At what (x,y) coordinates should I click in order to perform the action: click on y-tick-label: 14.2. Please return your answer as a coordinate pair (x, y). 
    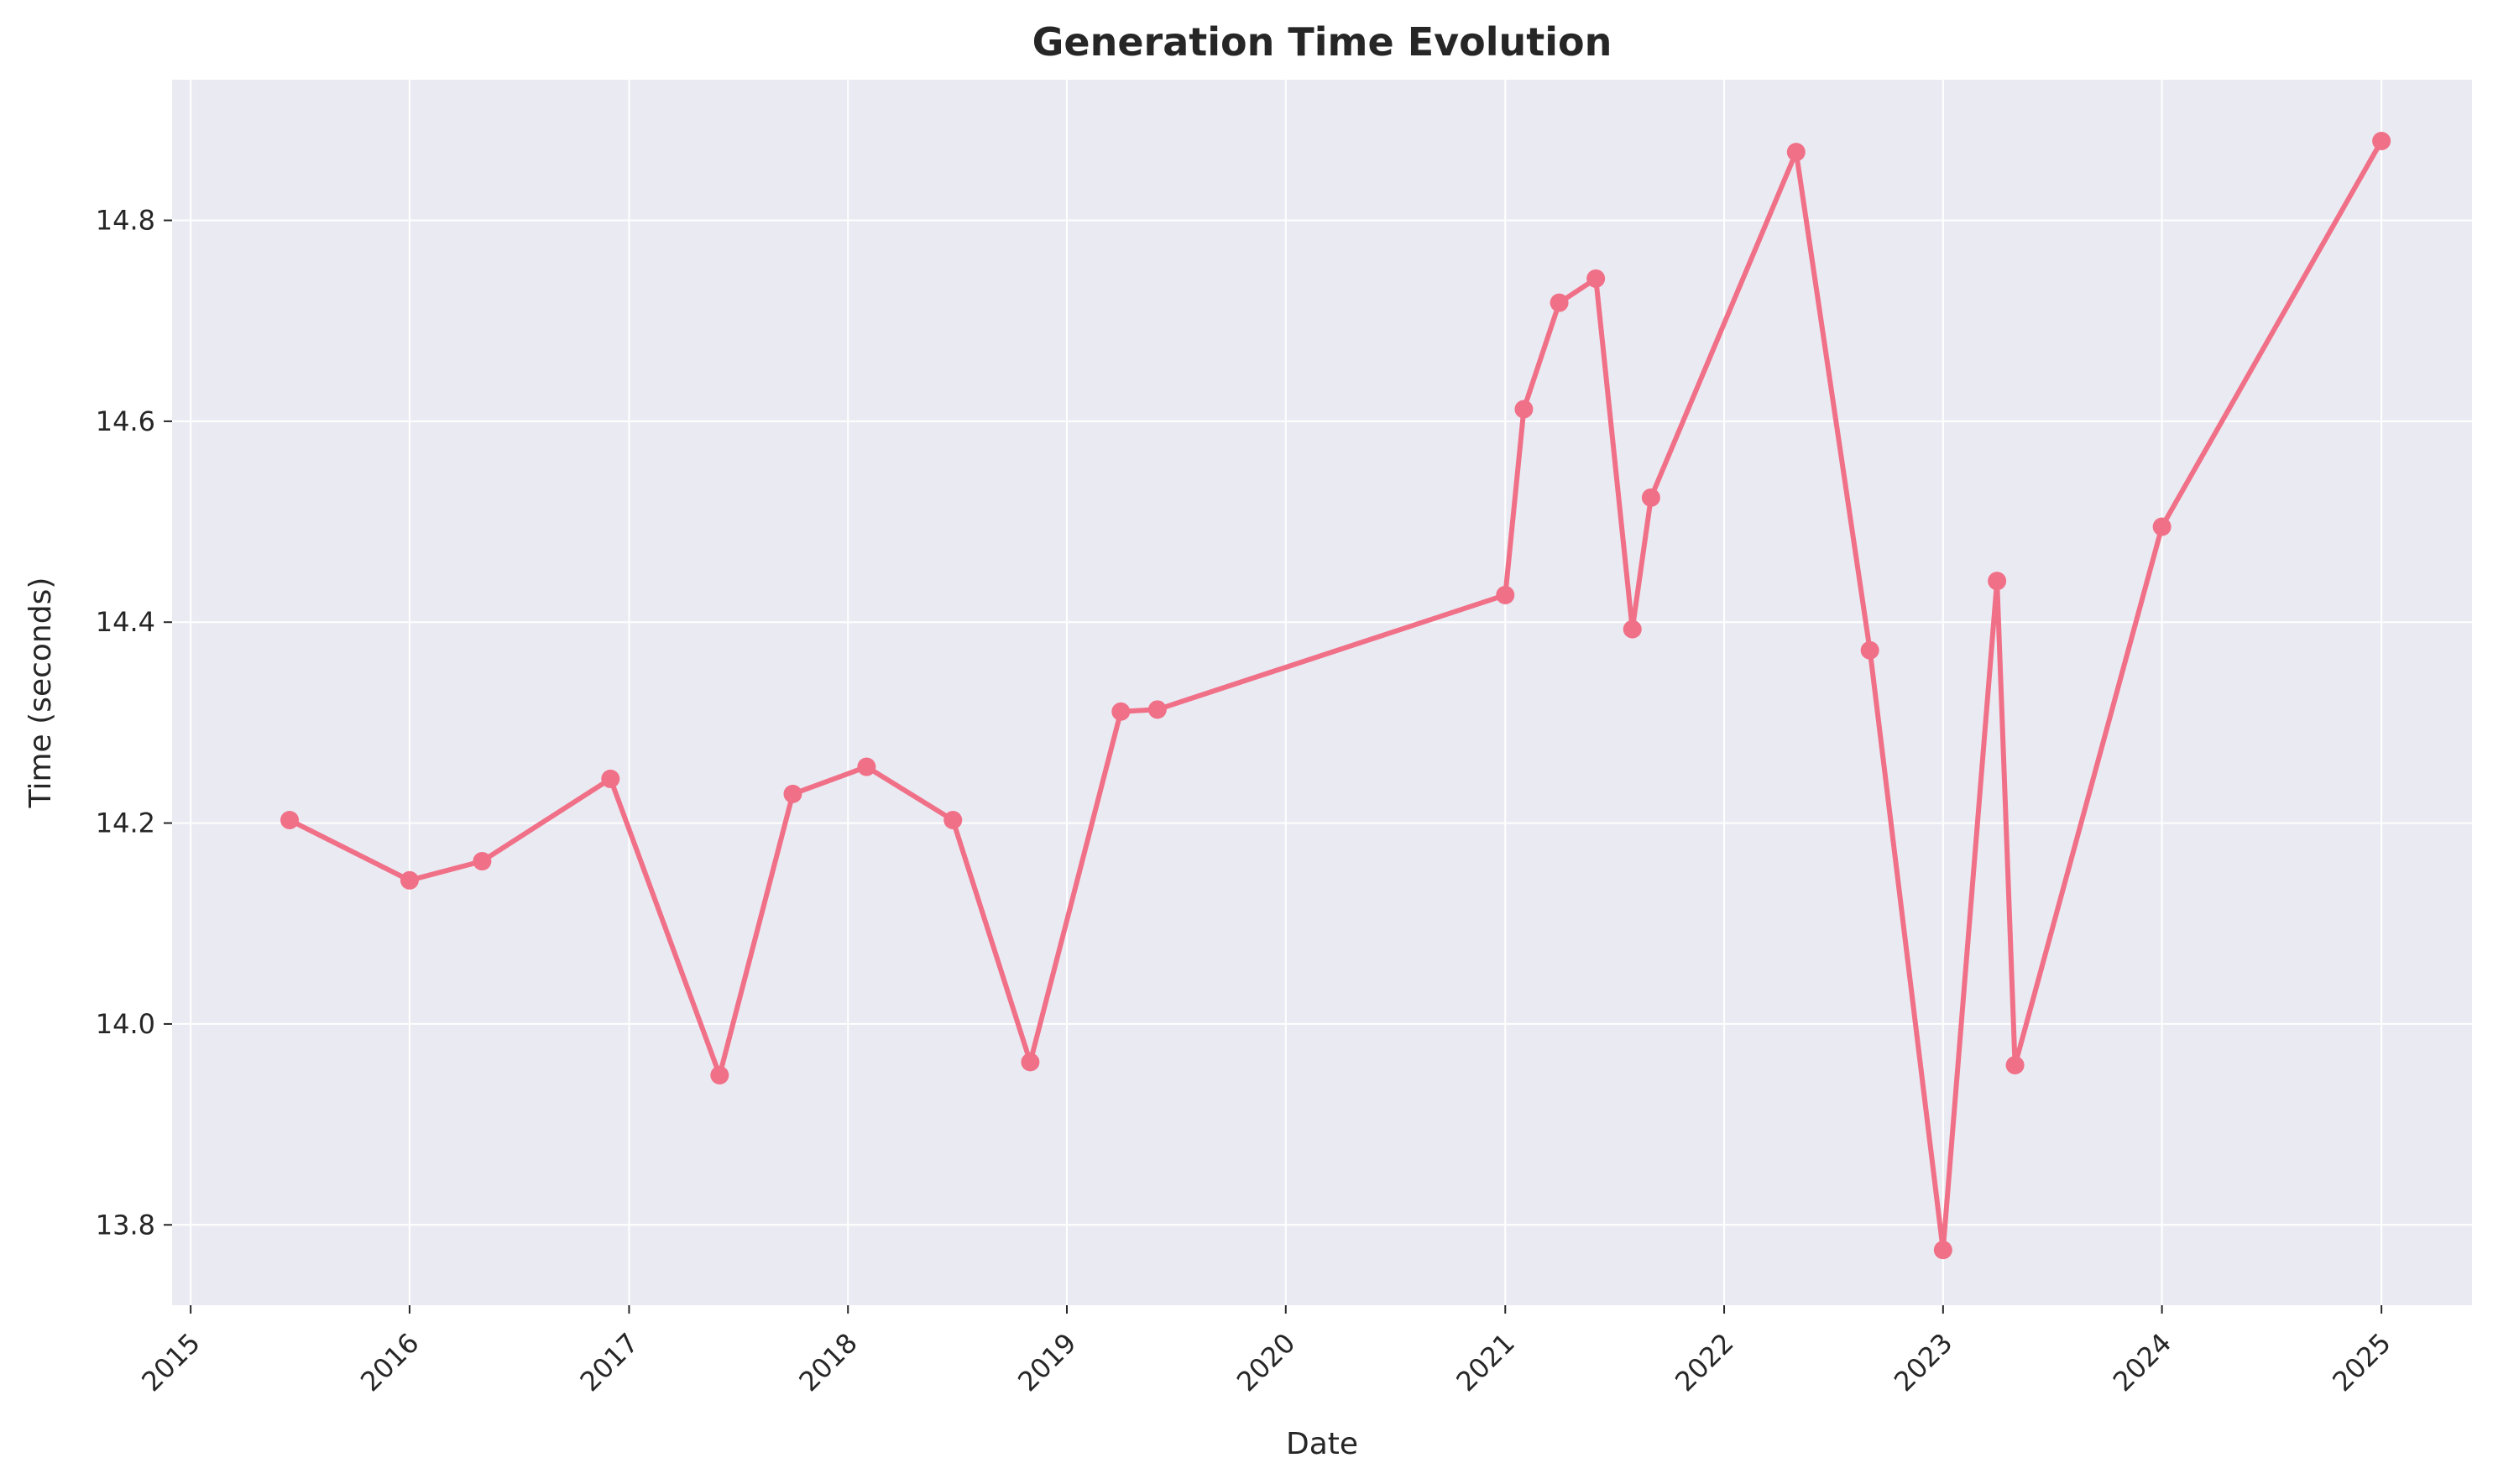
    Looking at the image, I should click on (125, 823).